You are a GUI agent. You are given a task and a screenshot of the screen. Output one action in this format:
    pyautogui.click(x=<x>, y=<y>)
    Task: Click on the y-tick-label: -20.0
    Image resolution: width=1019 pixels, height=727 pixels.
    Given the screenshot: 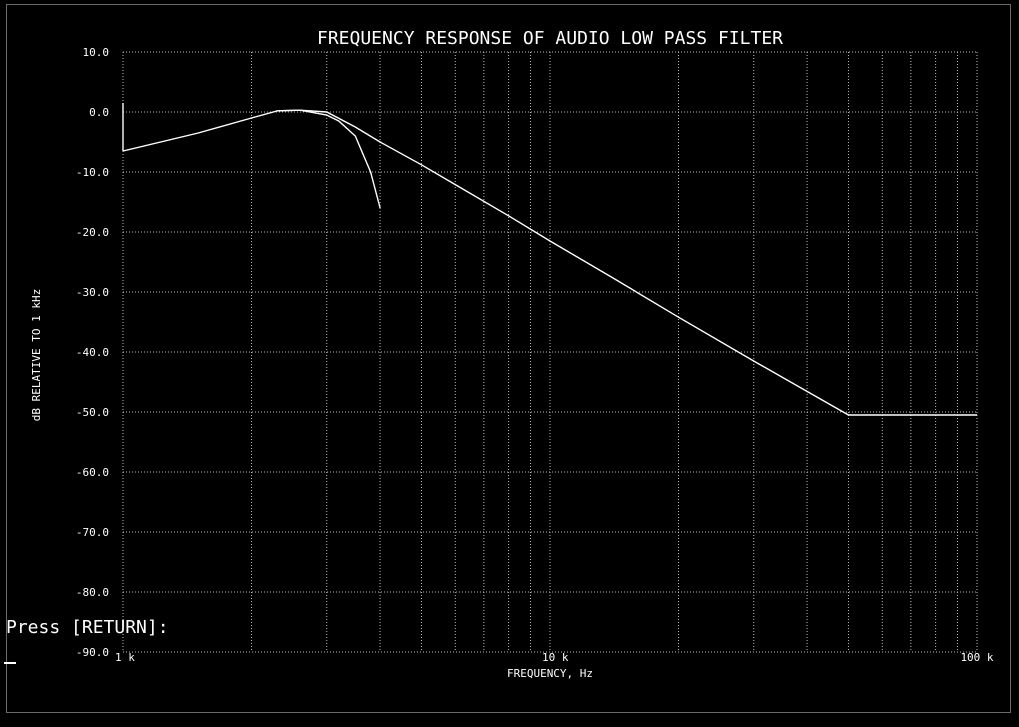 What is the action you would take?
    pyautogui.click(x=92, y=232)
    